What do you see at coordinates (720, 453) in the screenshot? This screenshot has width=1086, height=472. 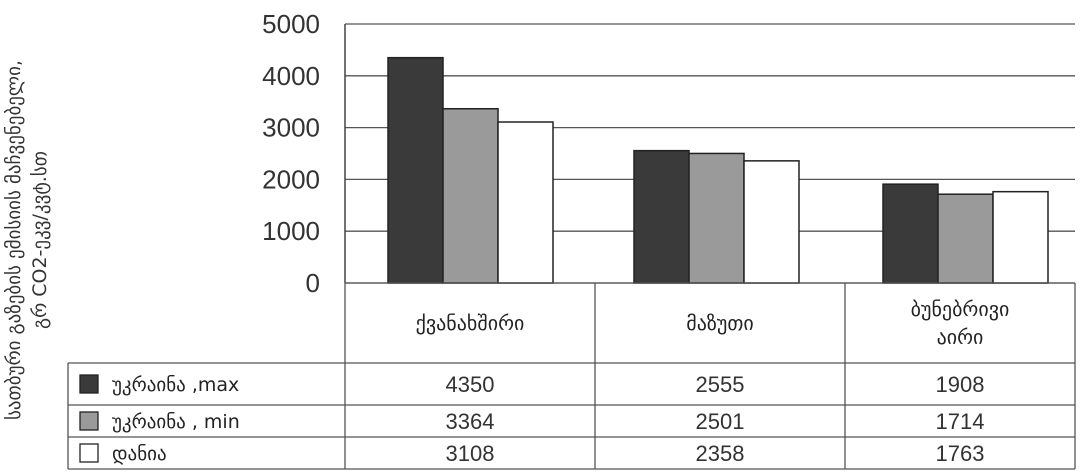 I see `table-cell-value: 2358` at bounding box center [720, 453].